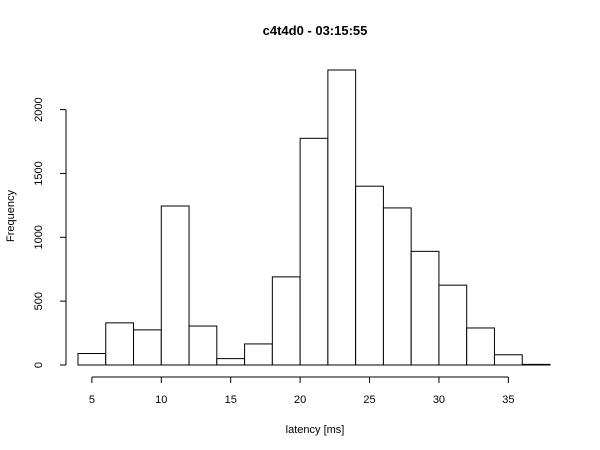  What do you see at coordinates (508, 400) in the screenshot?
I see `x-tick-label: 35` at bounding box center [508, 400].